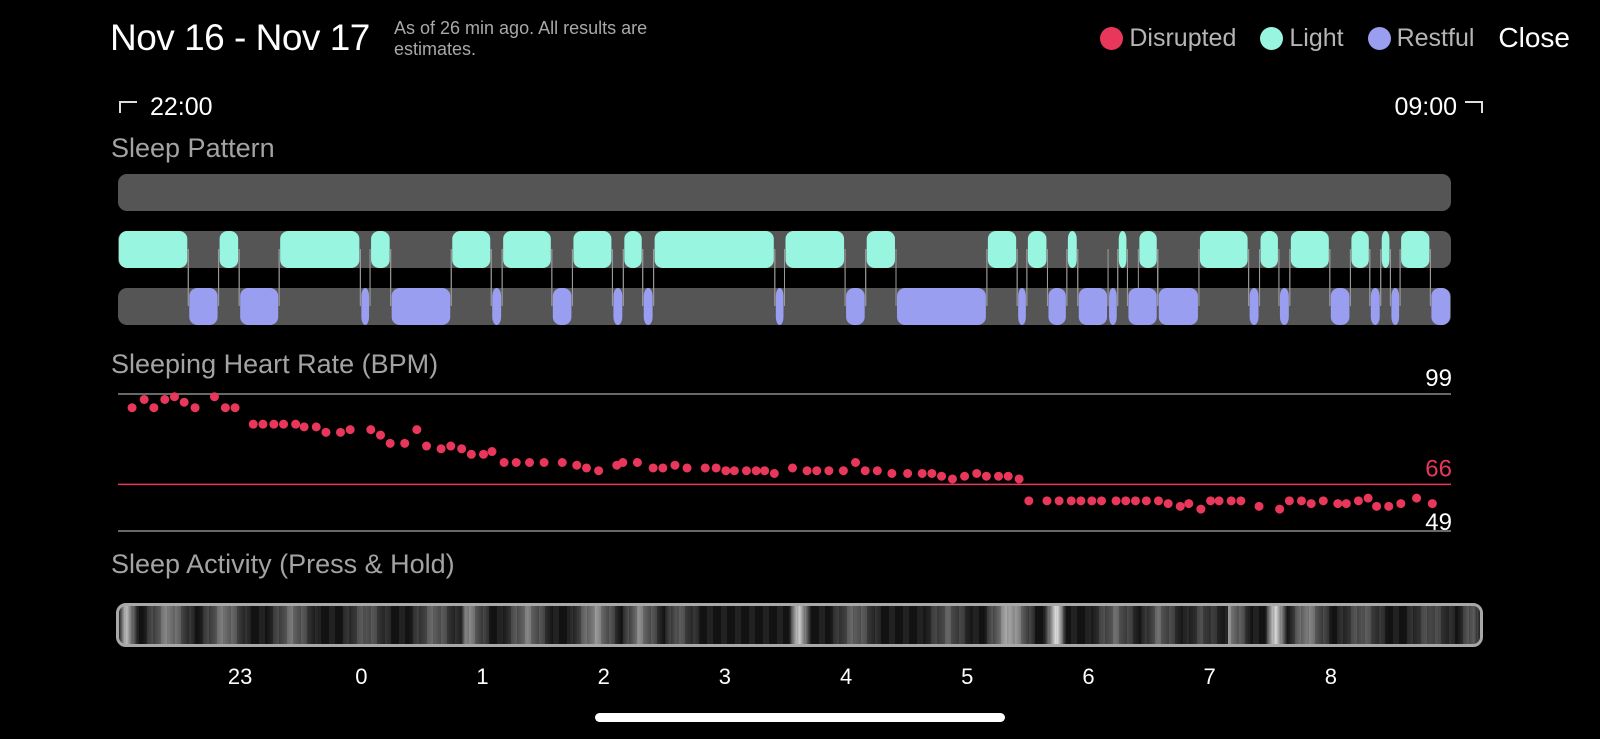  What do you see at coordinates (967, 676) in the screenshot?
I see `hour-tick-label: 5` at bounding box center [967, 676].